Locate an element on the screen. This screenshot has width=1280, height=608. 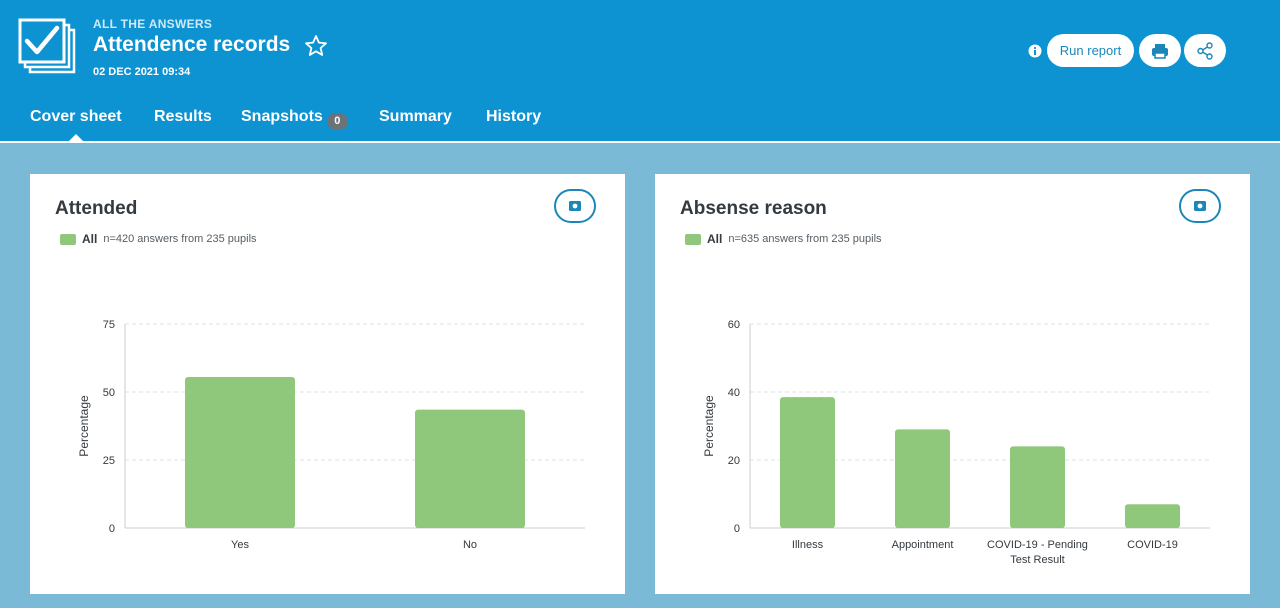
share-button is located at coordinates (1205, 50).